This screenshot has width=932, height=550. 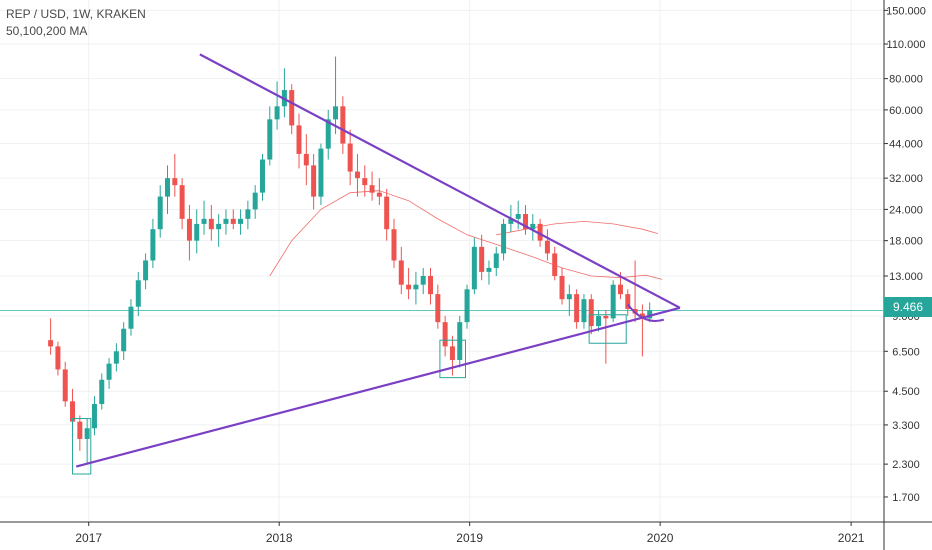 What do you see at coordinates (906, 465) in the screenshot?
I see `price-axis-label: 2.300` at bounding box center [906, 465].